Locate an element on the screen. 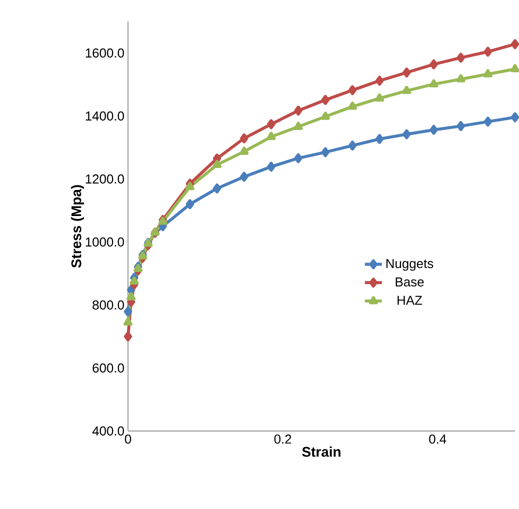  legend-label: Nuggets is located at coordinates (410, 265).